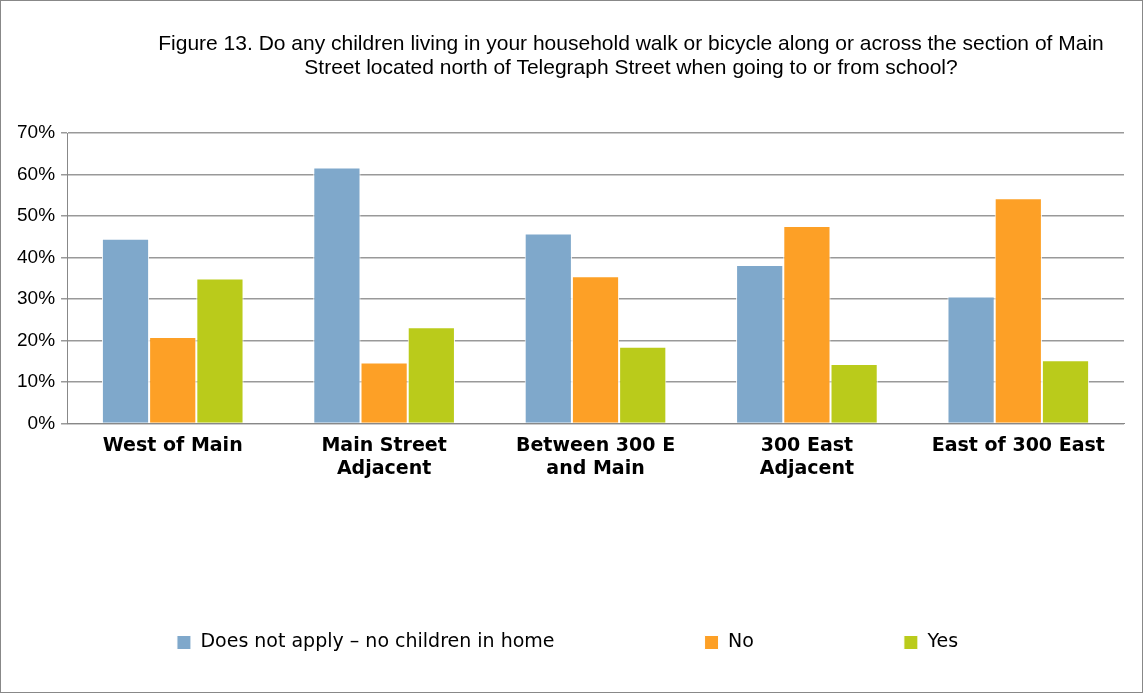 The image size is (1143, 693). What do you see at coordinates (741, 640) in the screenshot?
I see `legend-label: No` at bounding box center [741, 640].